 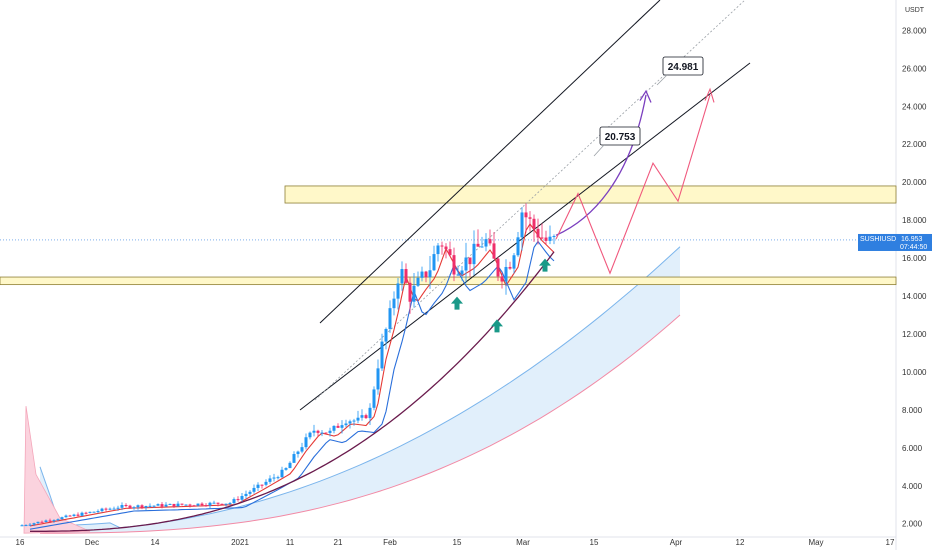 What do you see at coordinates (914, 106) in the screenshot?
I see `y-tick-label: 24.000` at bounding box center [914, 106].